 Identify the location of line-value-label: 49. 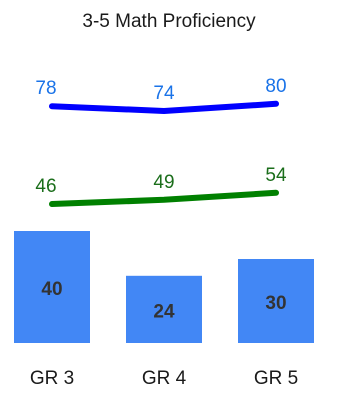
(163, 182).